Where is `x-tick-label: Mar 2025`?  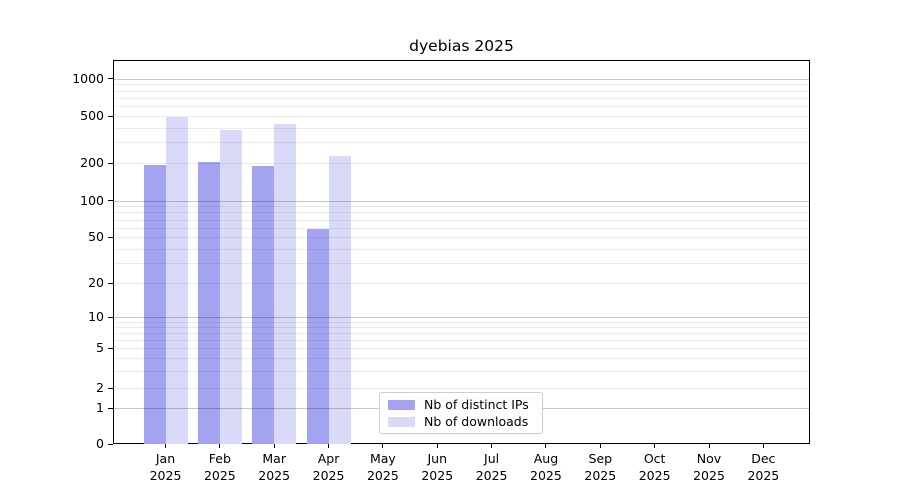 x-tick-label: Mar 2025 is located at coordinates (274, 467).